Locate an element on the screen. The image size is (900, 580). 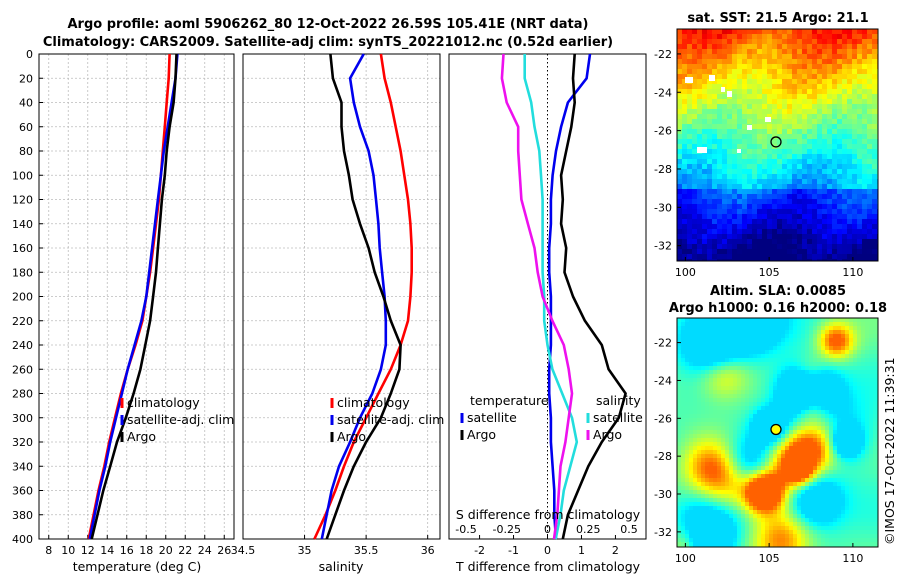
series-line-climatology is located at coordinates (363, 296).